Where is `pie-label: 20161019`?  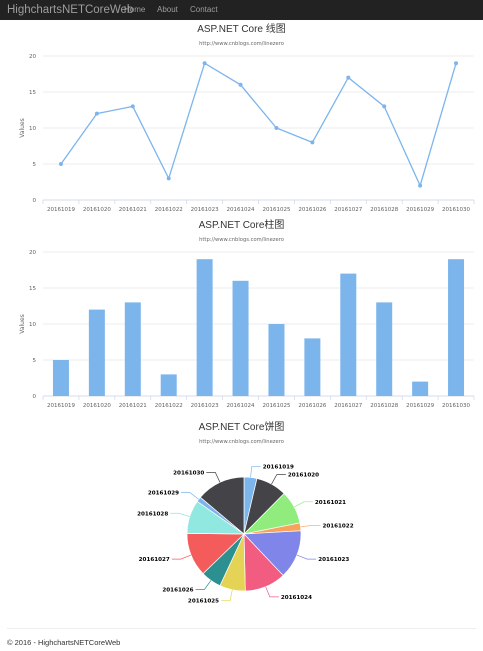 pie-label: 20161019 is located at coordinates (278, 467).